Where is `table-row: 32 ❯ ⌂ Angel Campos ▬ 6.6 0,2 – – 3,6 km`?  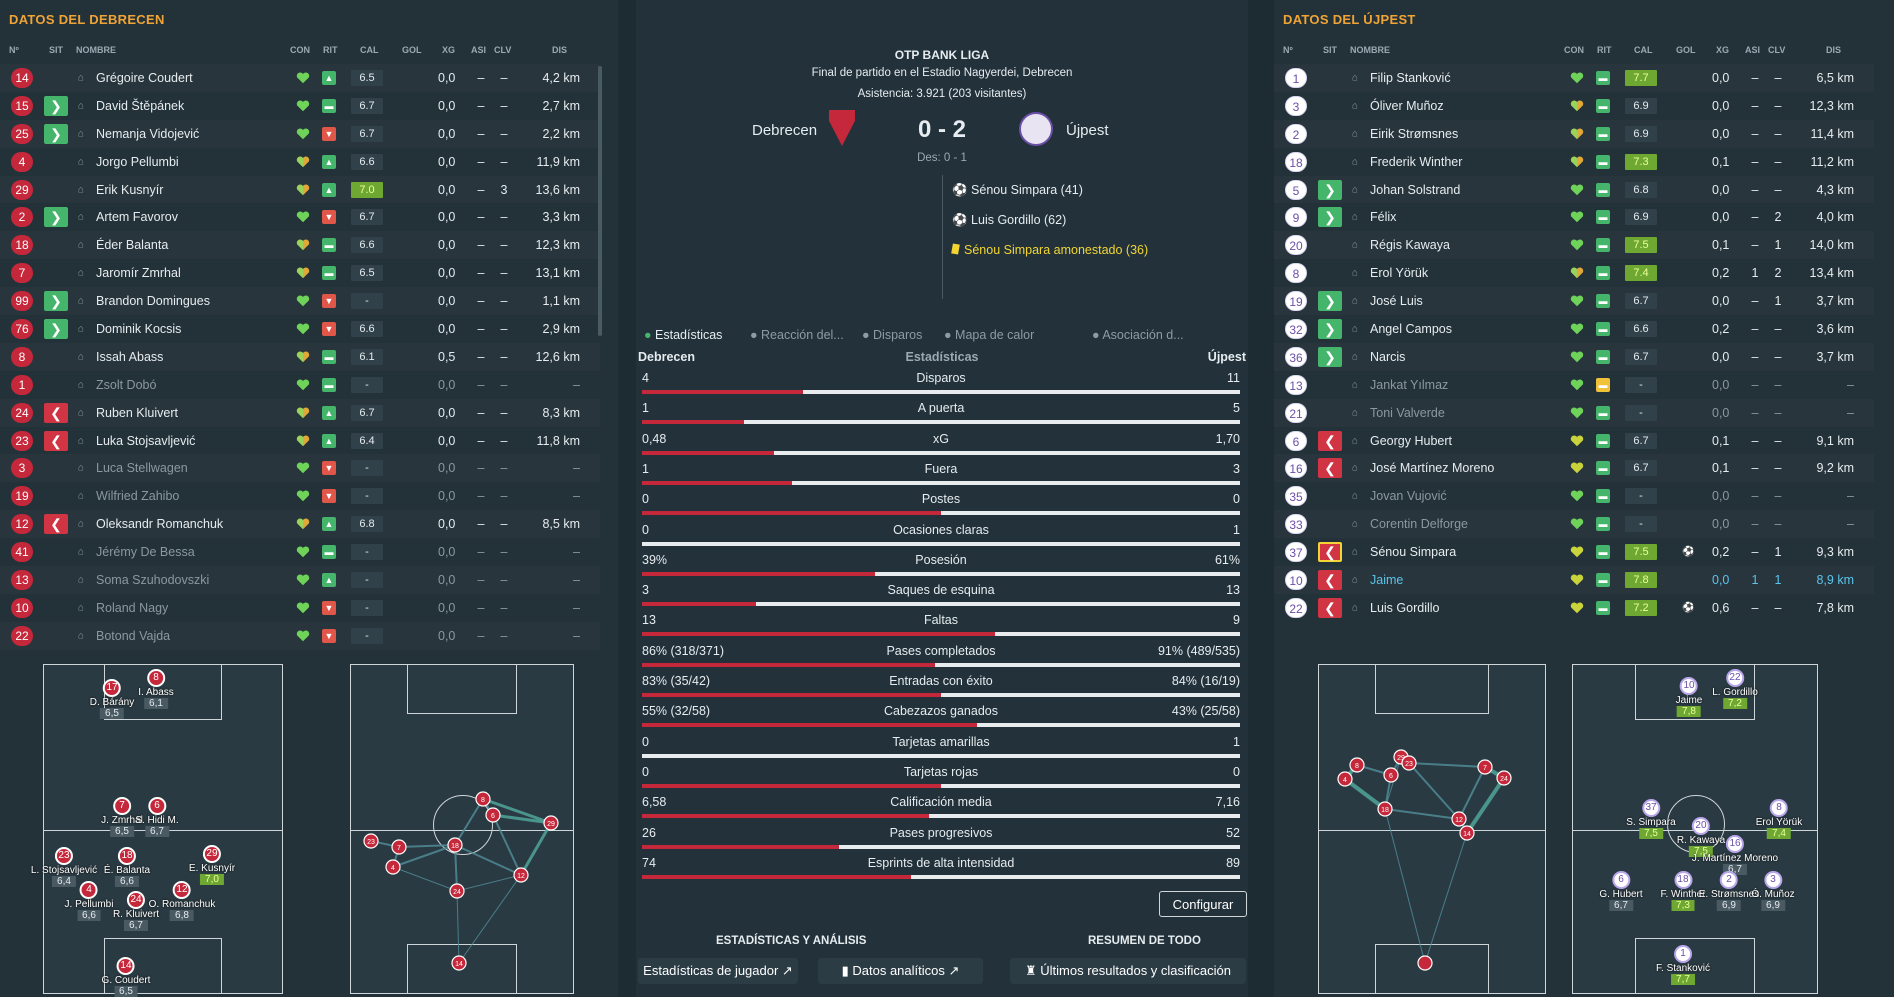
table-row: 32 ❯ ⌂ Angel Campos ▬ 6.6 0,2 – – 3,6 km is located at coordinates (1574, 329).